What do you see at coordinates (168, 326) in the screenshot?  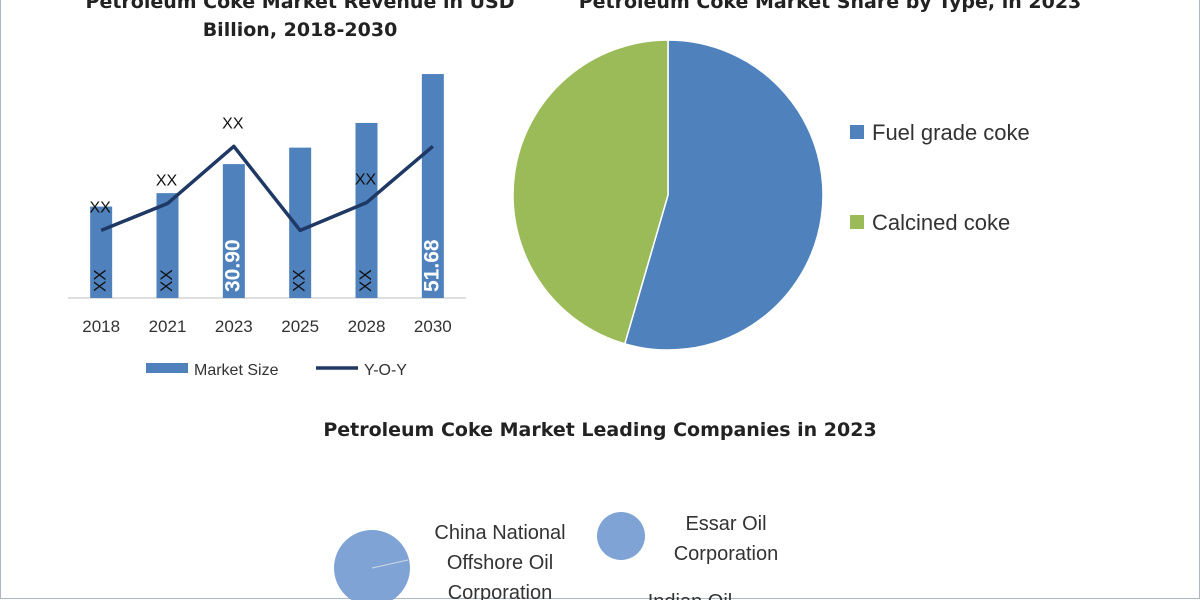 I see `x-tick-label-2021: 2021` at bounding box center [168, 326].